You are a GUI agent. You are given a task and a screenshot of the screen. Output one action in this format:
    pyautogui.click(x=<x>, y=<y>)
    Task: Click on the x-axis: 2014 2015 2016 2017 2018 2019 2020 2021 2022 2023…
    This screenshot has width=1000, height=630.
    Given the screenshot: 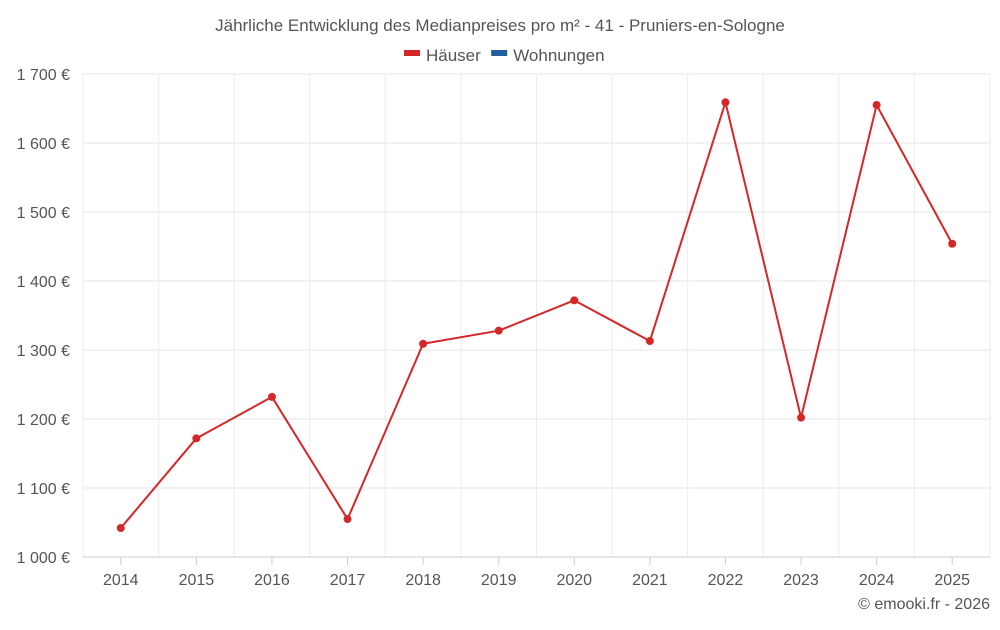 What is the action you would take?
    pyautogui.click(x=536, y=572)
    